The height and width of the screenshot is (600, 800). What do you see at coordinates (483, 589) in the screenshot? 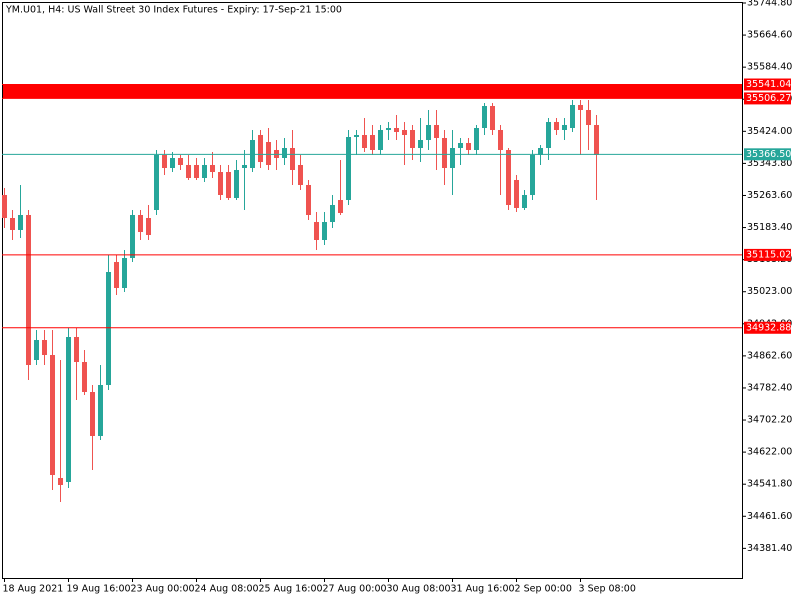
I see `x-tick-label: 31 Aug 16:00` at bounding box center [483, 589].